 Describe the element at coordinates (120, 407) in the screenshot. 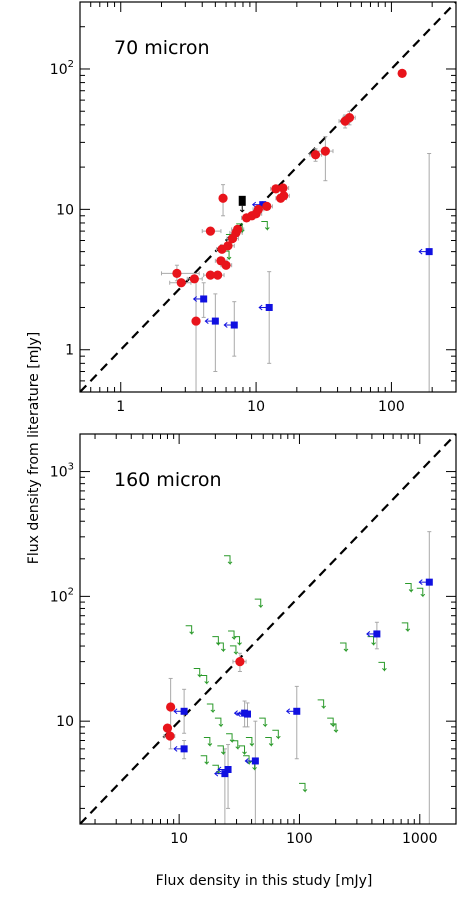

I see `x-tick-label: 1` at that location.